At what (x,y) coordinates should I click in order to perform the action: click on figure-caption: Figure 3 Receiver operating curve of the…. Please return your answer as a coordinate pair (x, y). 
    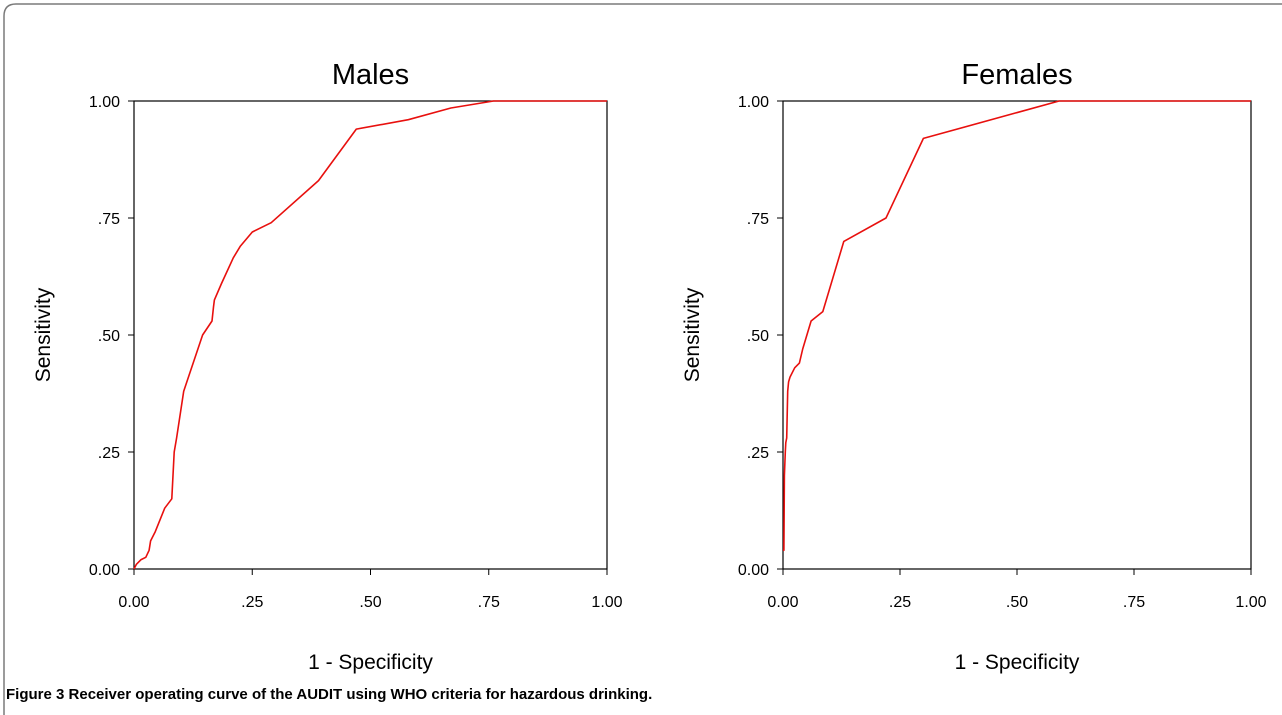
    Looking at the image, I should click on (329, 694).